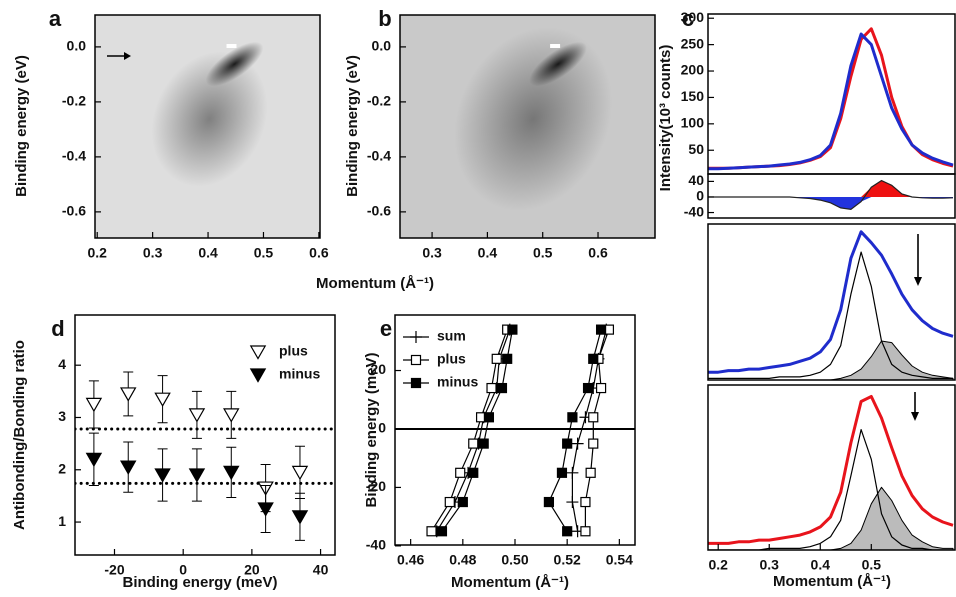 Image resolution: width=956 pixels, height=597 pixels. I want to click on y-tick-label: 0.0, so click(77, 46).